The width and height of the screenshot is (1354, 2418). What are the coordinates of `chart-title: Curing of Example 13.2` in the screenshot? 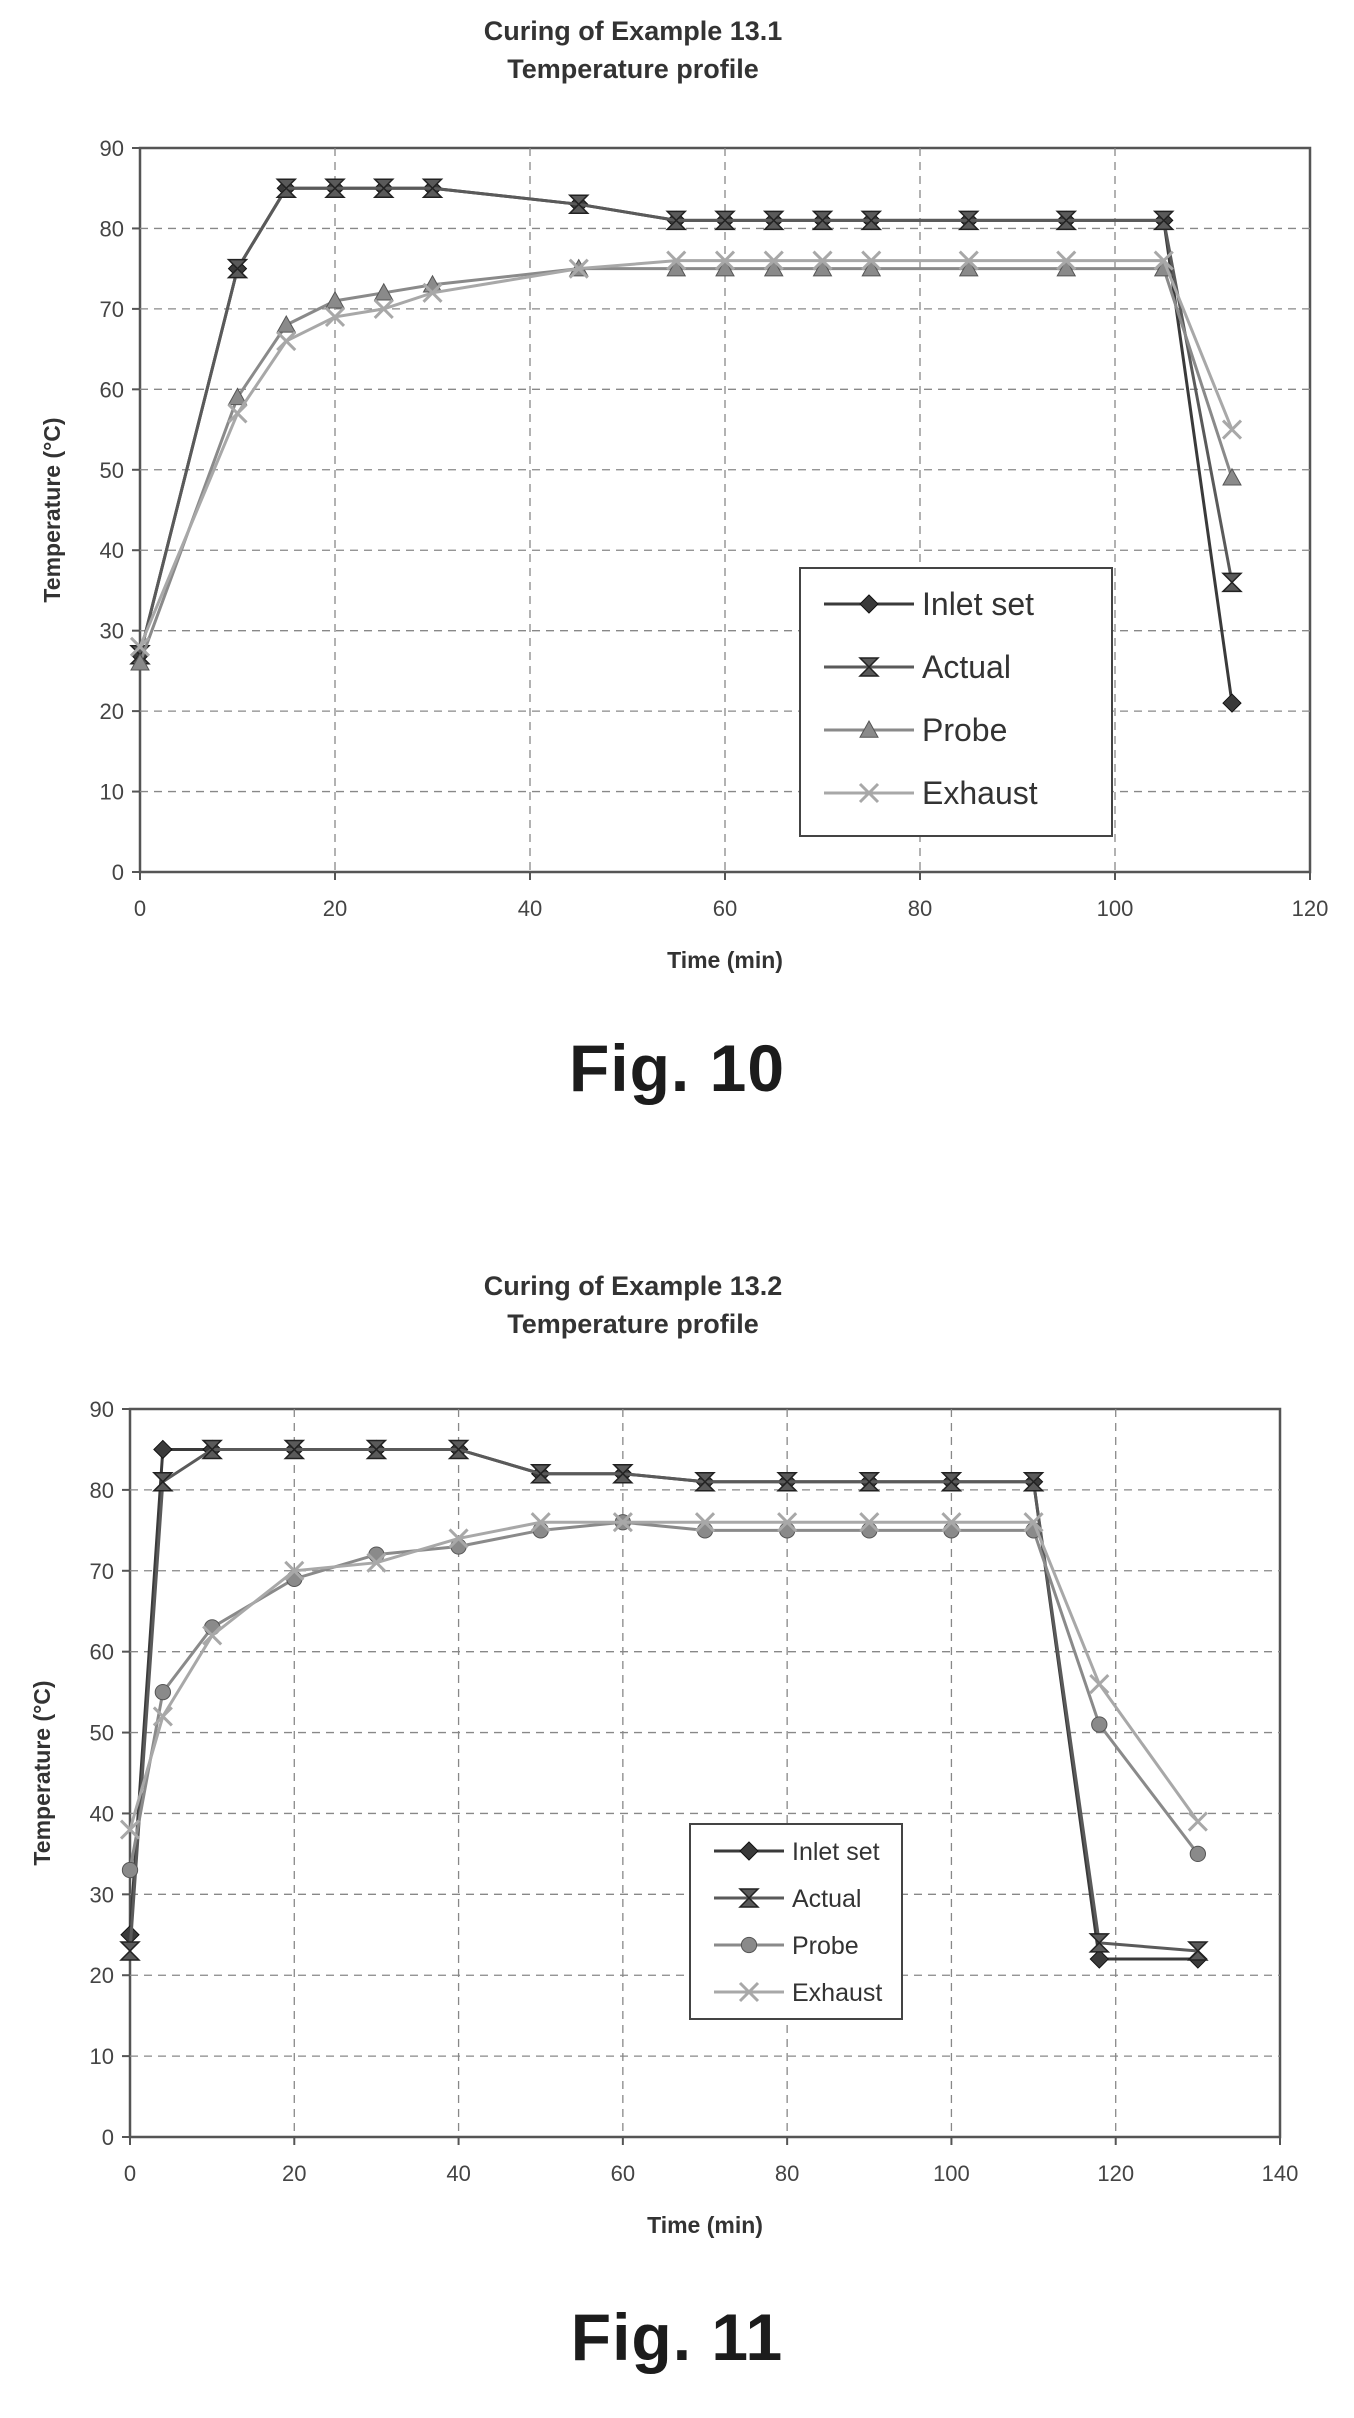 It's located at (633, 1286).